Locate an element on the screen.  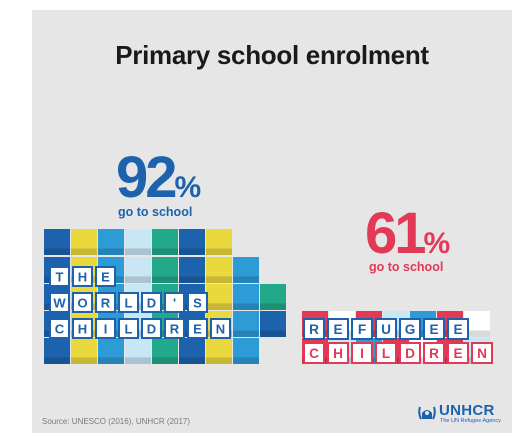
svg-text: I is located at coordinates (362, 353).